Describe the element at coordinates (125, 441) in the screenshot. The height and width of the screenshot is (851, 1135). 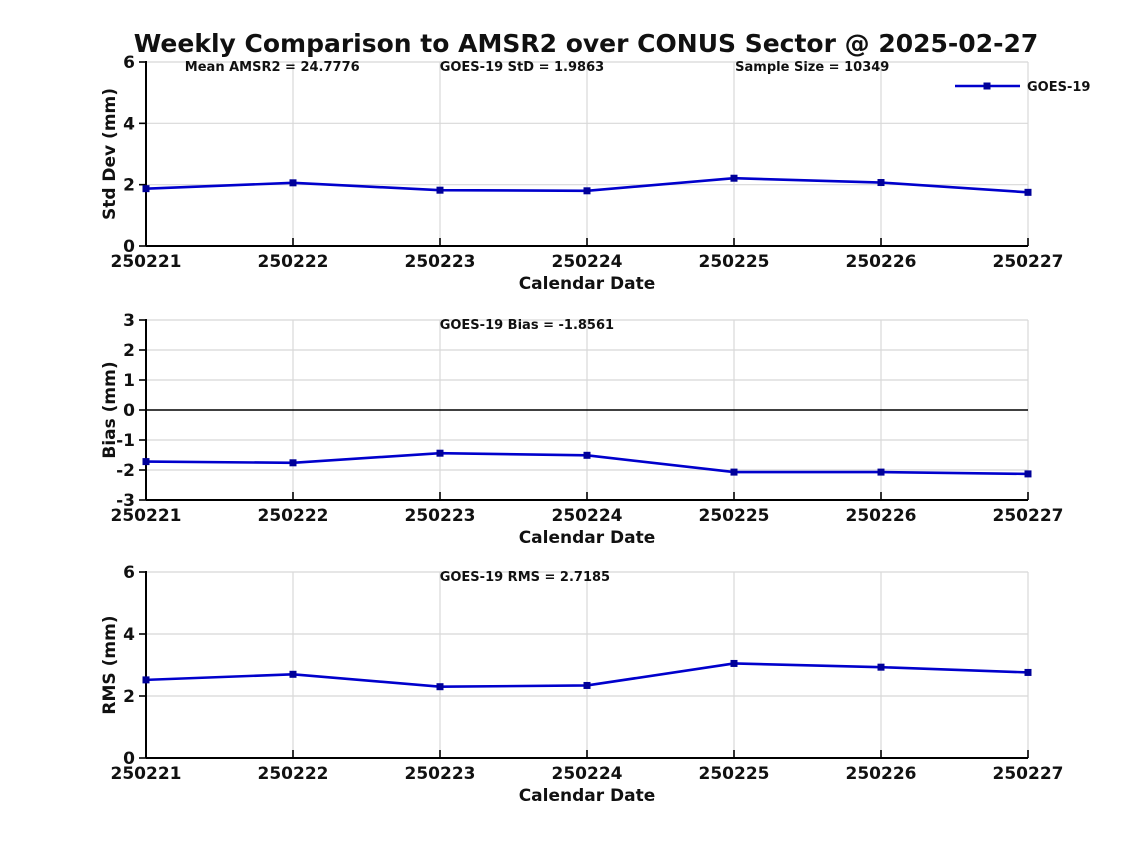
I see `y-tick-label: -1` at that location.